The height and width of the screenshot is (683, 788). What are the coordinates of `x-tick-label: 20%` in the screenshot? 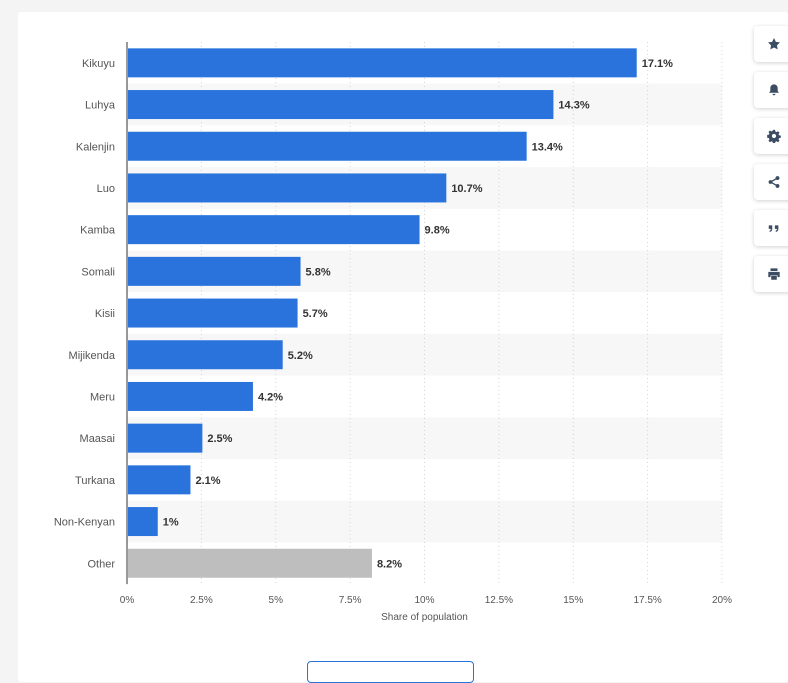 It's located at (722, 600).